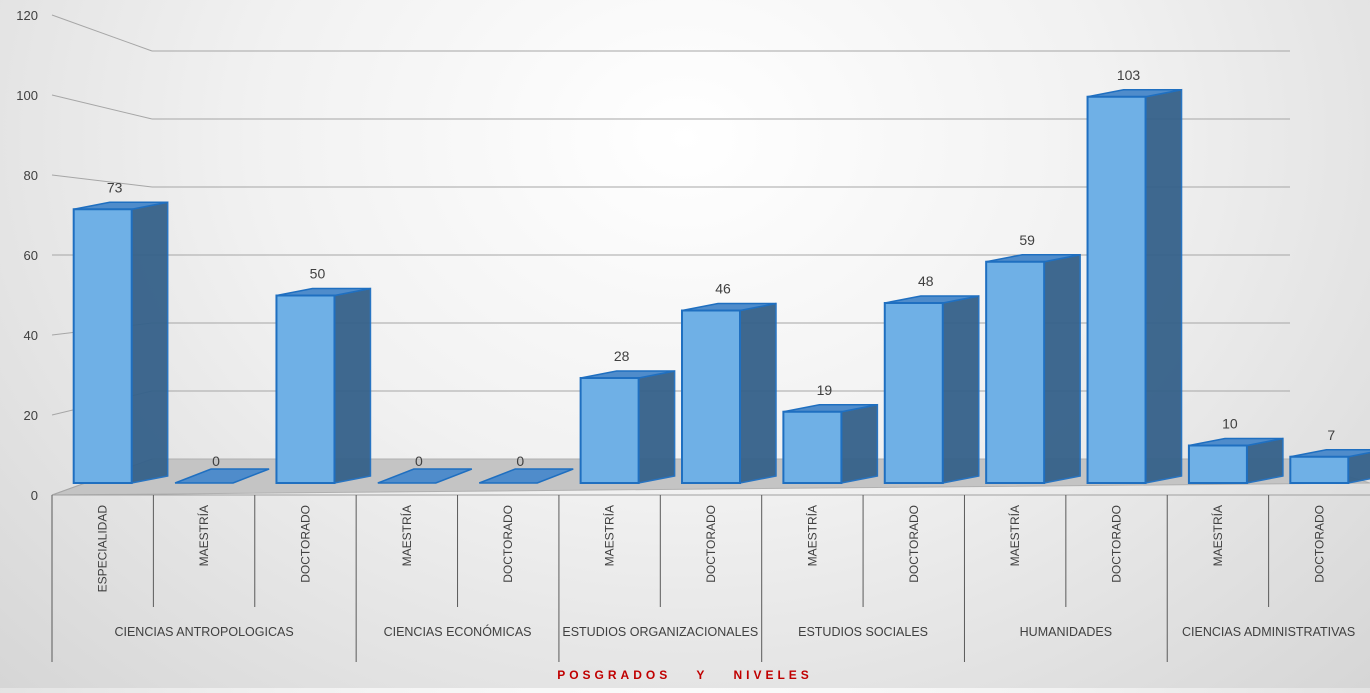 The image size is (1370, 693). What do you see at coordinates (1230, 424) in the screenshot?
I see `data-label: 10` at bounding box center [1230, 424].